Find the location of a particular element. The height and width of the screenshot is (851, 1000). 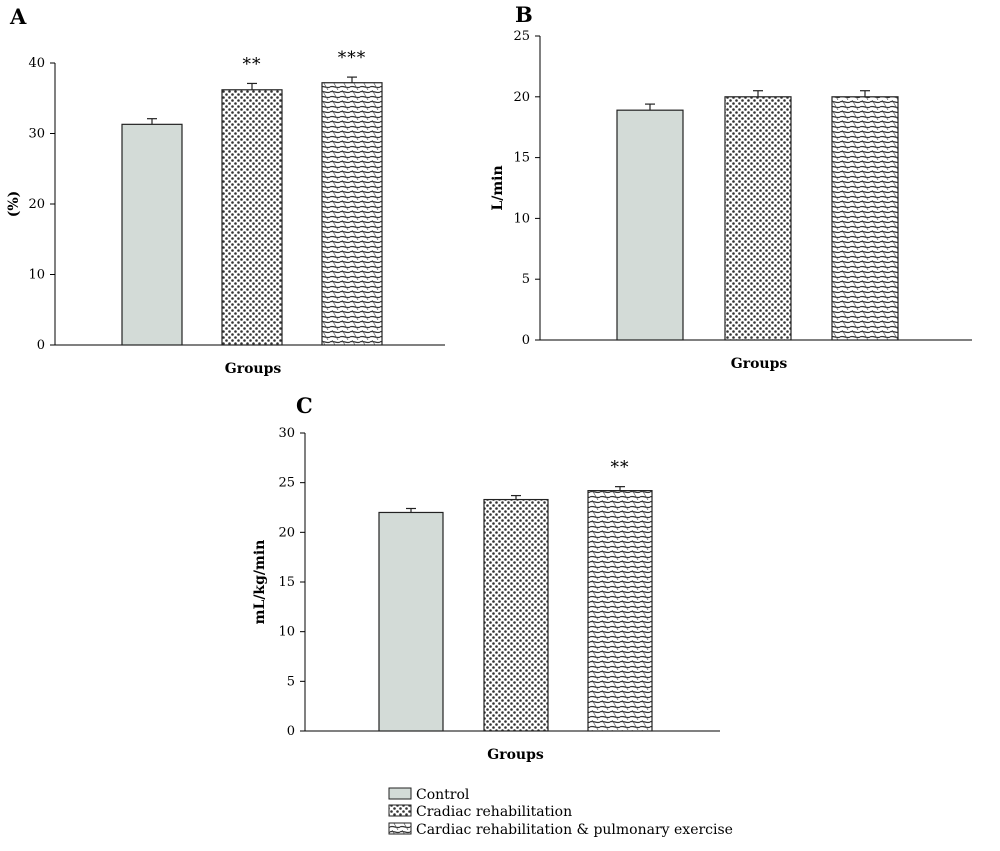

y-axis-title: mL/kg/min is located at coordinates (260, 582).